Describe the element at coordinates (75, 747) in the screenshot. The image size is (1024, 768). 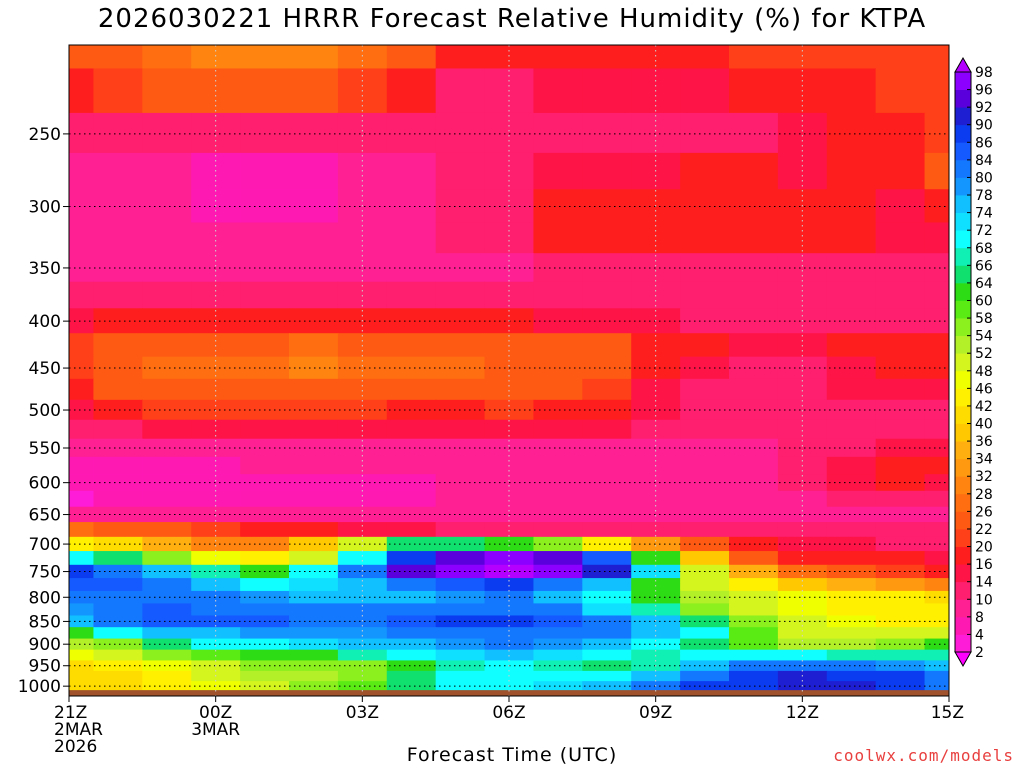
I see `x-tick-label: 2026` at that location.